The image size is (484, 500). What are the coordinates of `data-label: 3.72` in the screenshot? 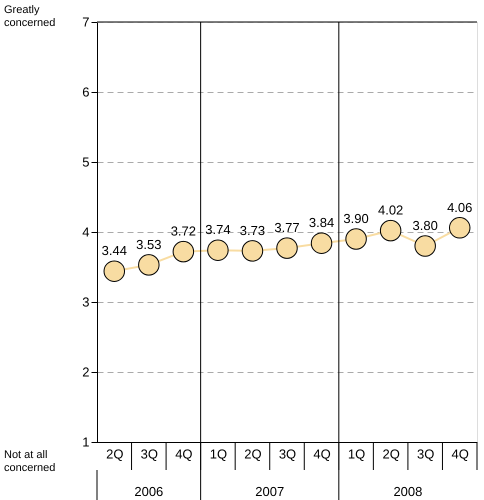 It's located at (183, 231).